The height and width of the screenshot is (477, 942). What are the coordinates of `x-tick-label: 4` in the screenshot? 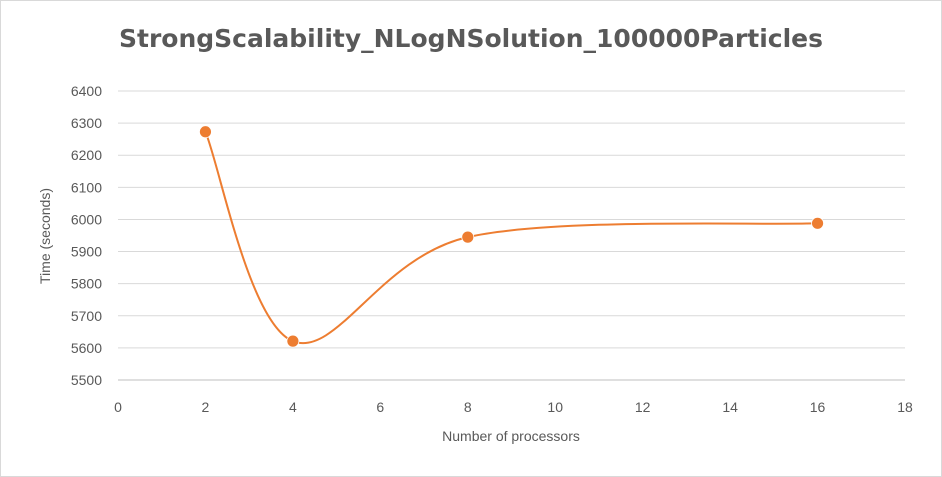 It's located at (293, 407).